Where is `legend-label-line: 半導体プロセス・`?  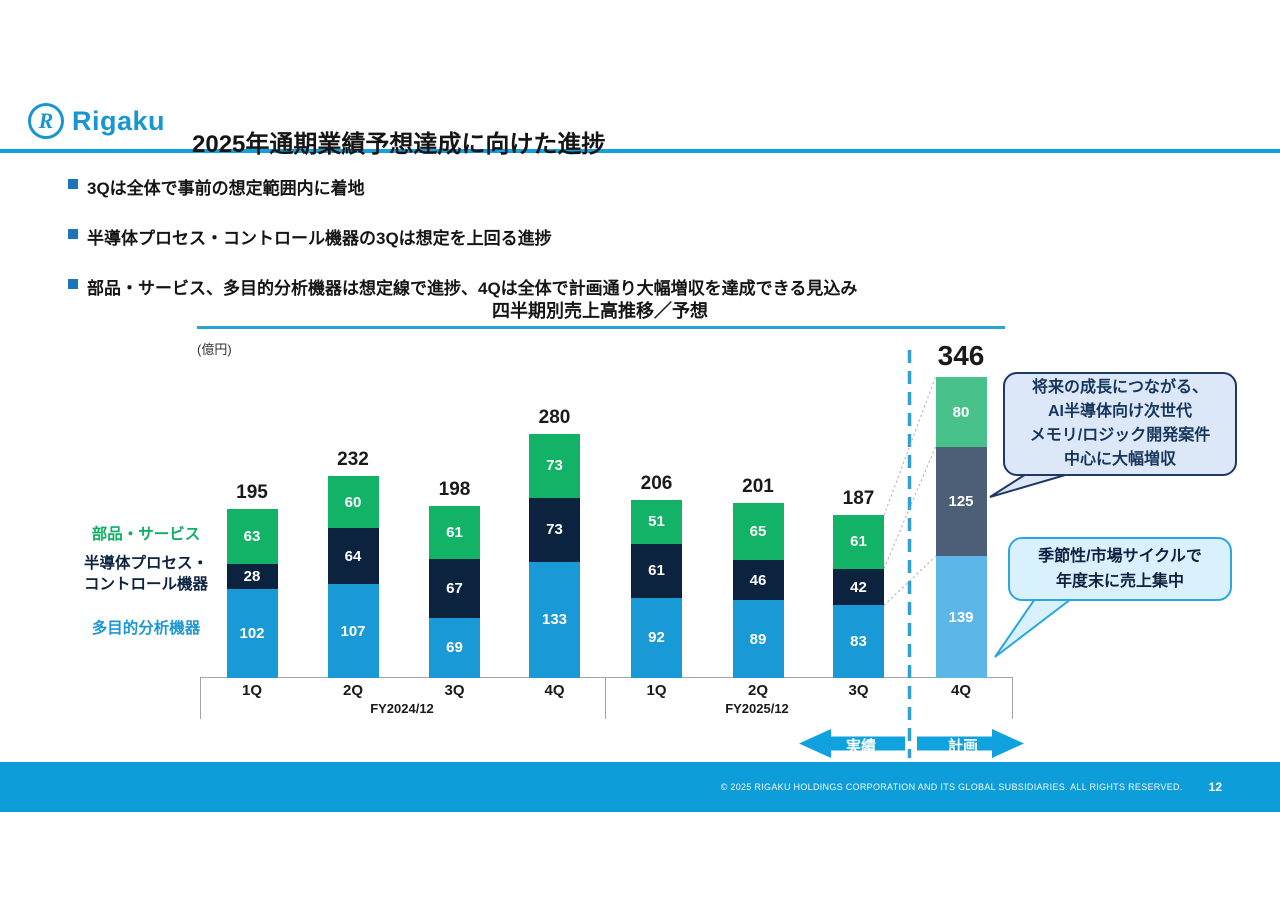
legend-label-line: 半導体プロセス・ is located at coordinates (145, 563).